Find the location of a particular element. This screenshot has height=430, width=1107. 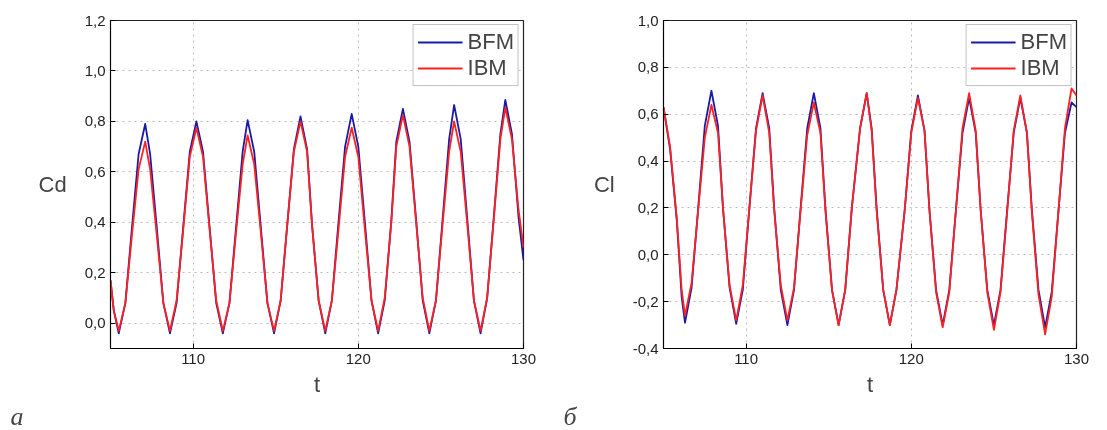

y-tick-label: -0,2 is located at coordinates (645, 301).